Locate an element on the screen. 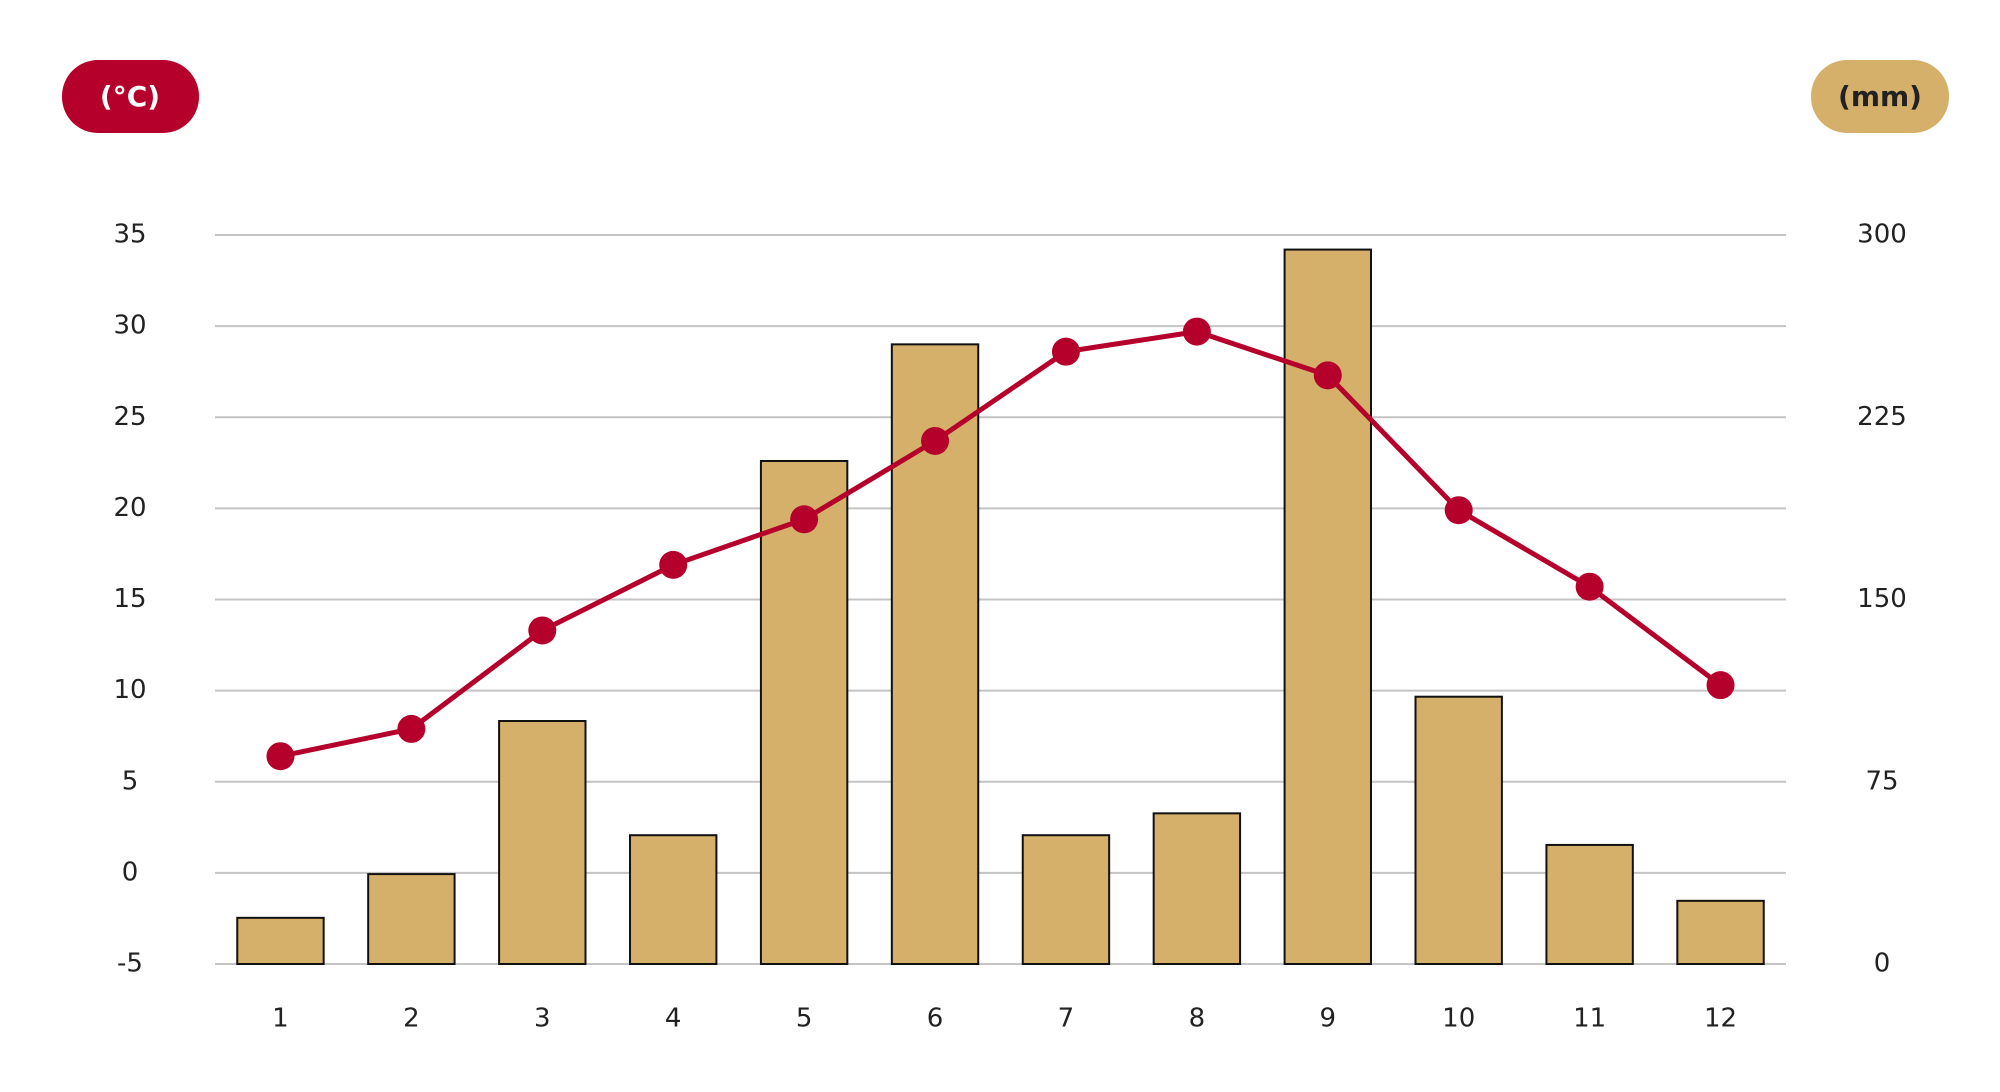  x-tick-label: 3 is located at coordinates (542, 1019).